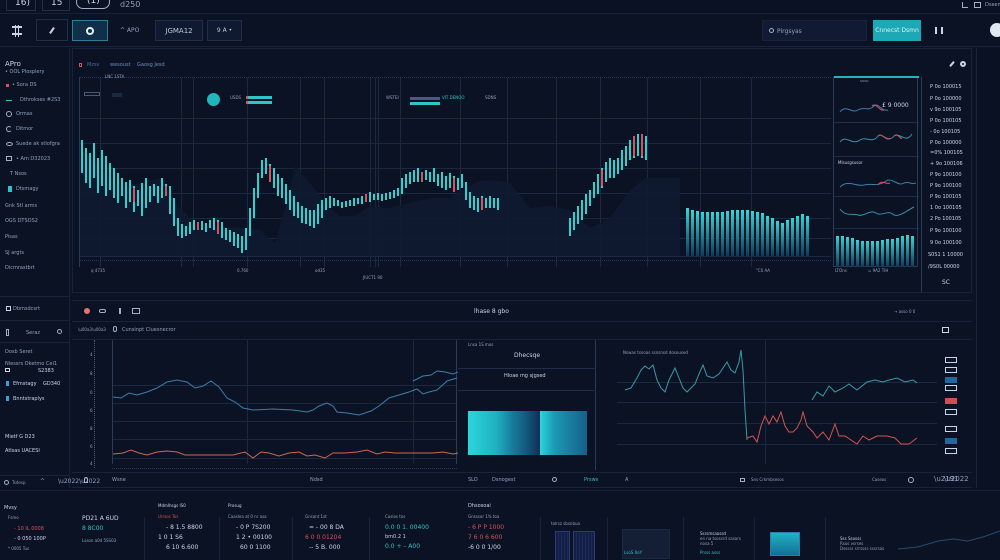  Describe the element at coordinates (784, 405) in the screenshot. I see `right-line-panel: Nswas tsnoas ssnsnsd dosoused` at that location.